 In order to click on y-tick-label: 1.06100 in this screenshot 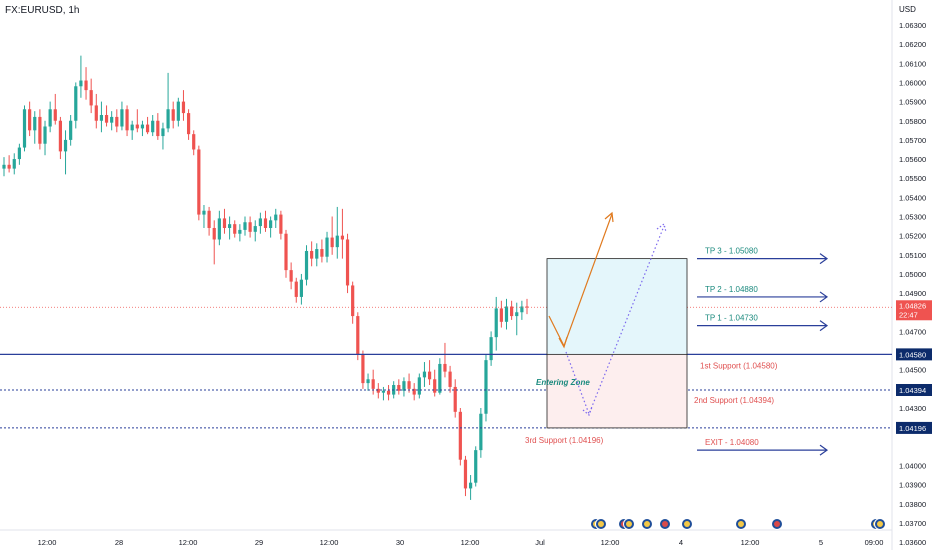, I will do `click(912, 63)`.